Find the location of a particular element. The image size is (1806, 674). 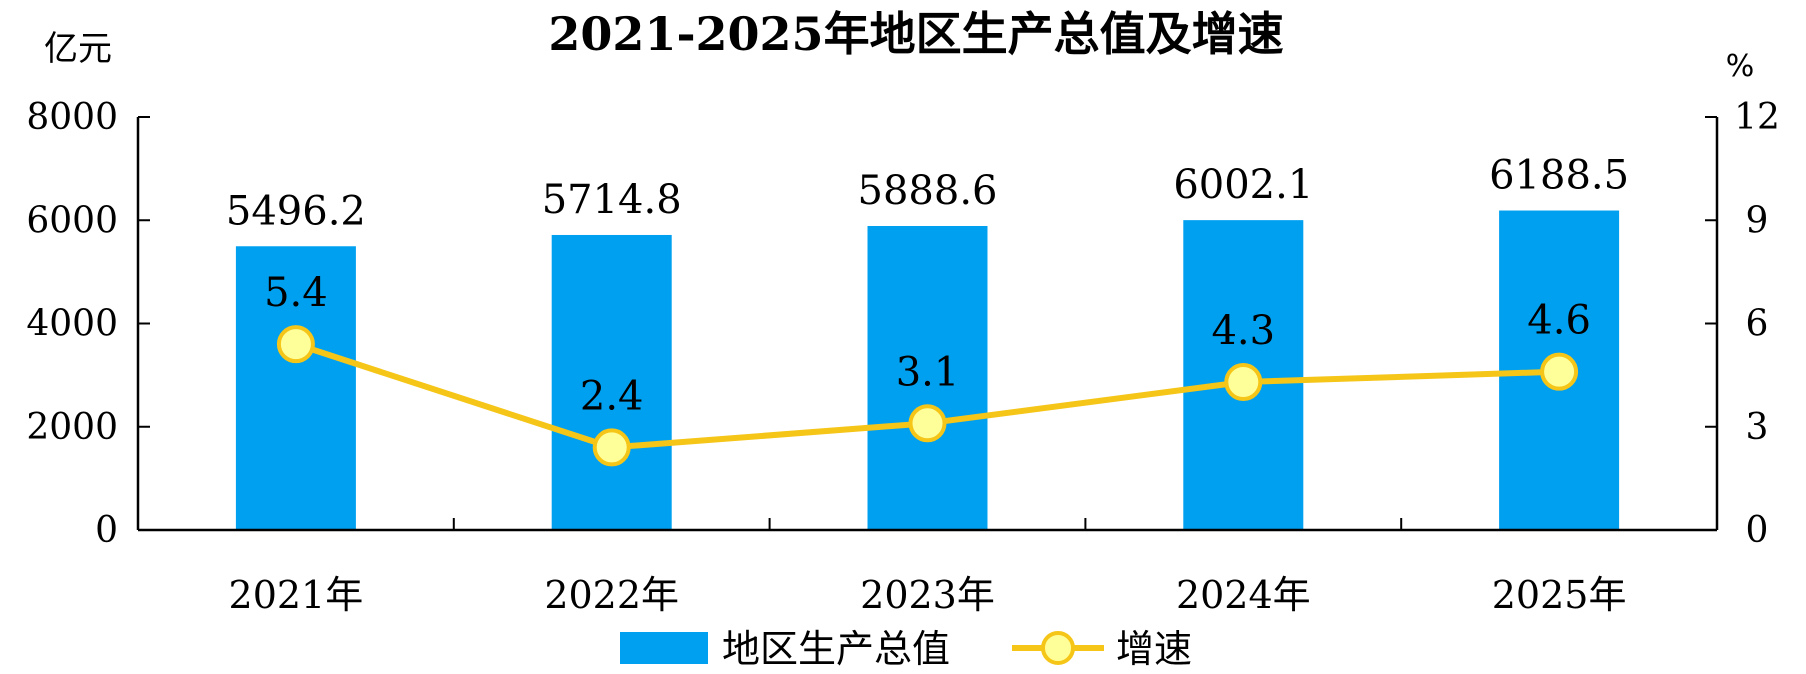

left-tick-label: 2000 is located at coordinates (72, 427).